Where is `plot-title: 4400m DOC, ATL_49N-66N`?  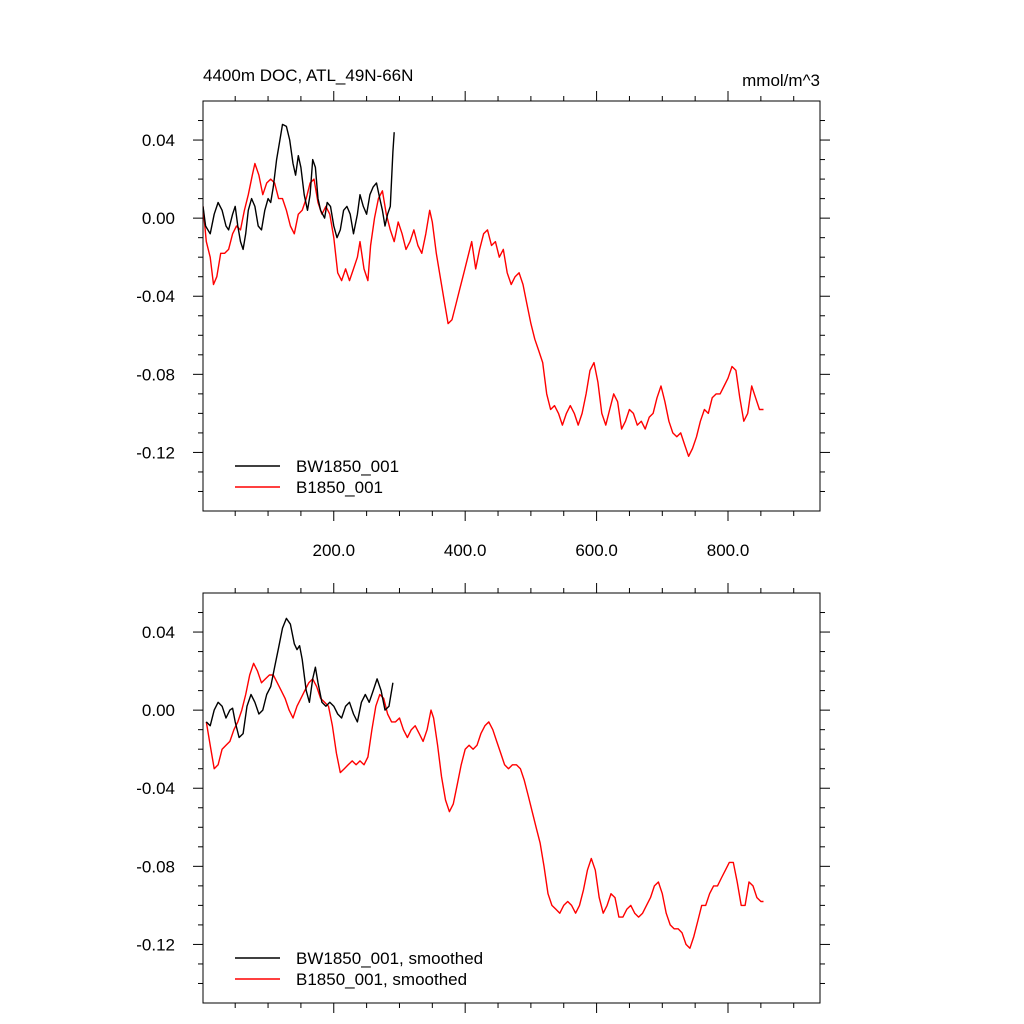 plot-title: 4400m DOC, ATL_49N-66N is located at coordinates (308, 75).